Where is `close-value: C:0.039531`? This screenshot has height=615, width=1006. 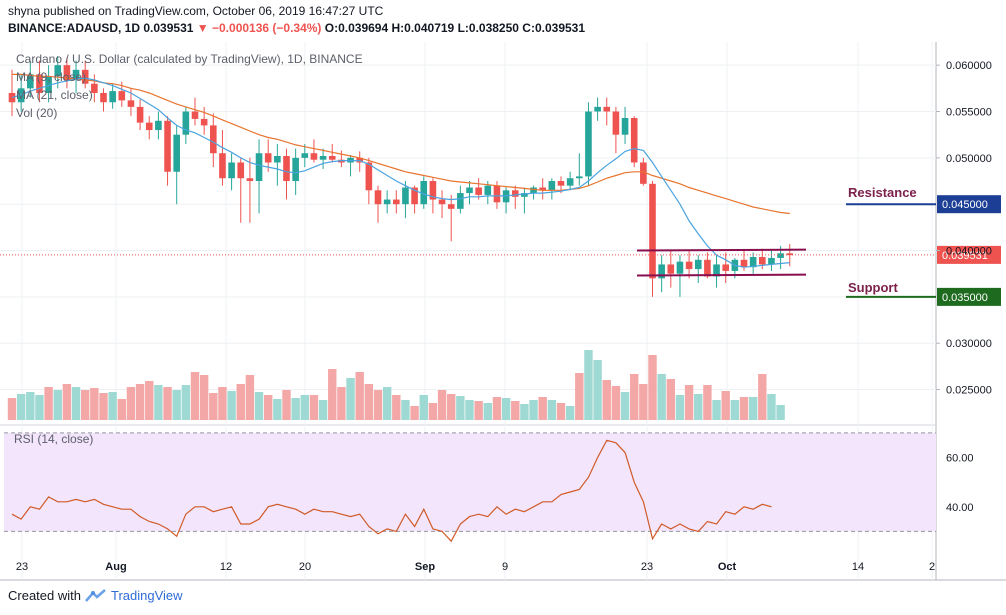
close-value: C:0.039531 is located at coordinates (554, 28).